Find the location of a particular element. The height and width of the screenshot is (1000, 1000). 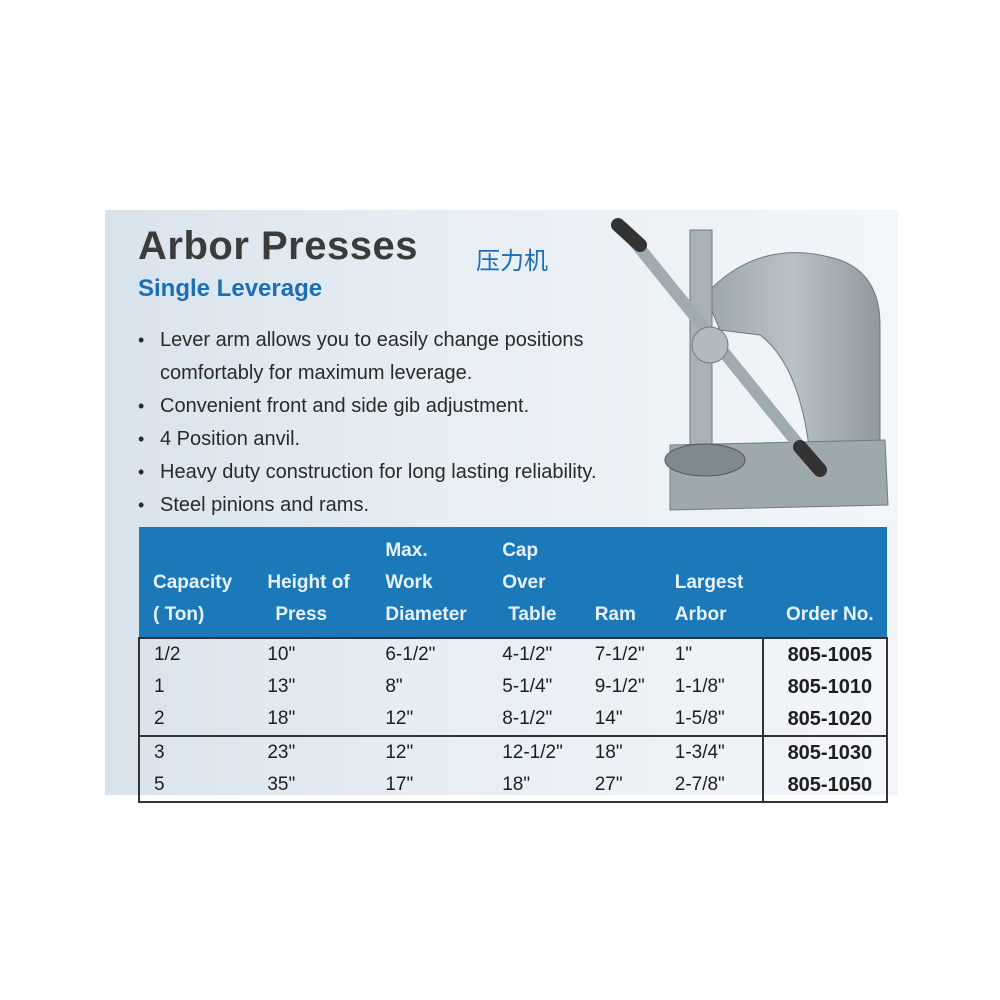

table-cell: 7-1/2" is located at coordinates (619, 654).